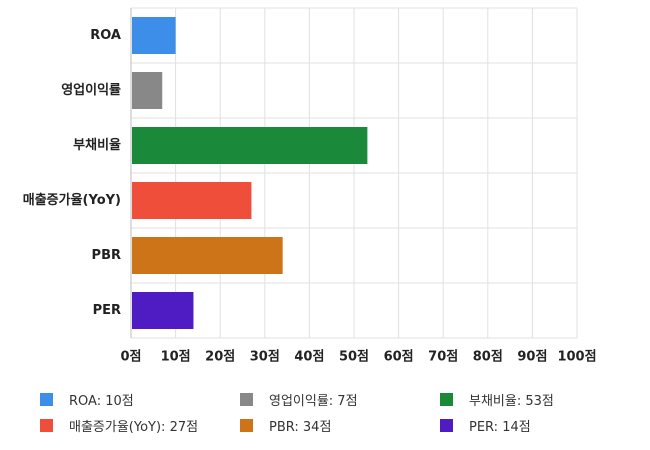 This screenshot has width=650, height=450. What do you see at coordinates (313, 401) in the screenshot?
I see `legend-label-operating-margin: 영업이익률: 7점` at bounding box center [313, 401].